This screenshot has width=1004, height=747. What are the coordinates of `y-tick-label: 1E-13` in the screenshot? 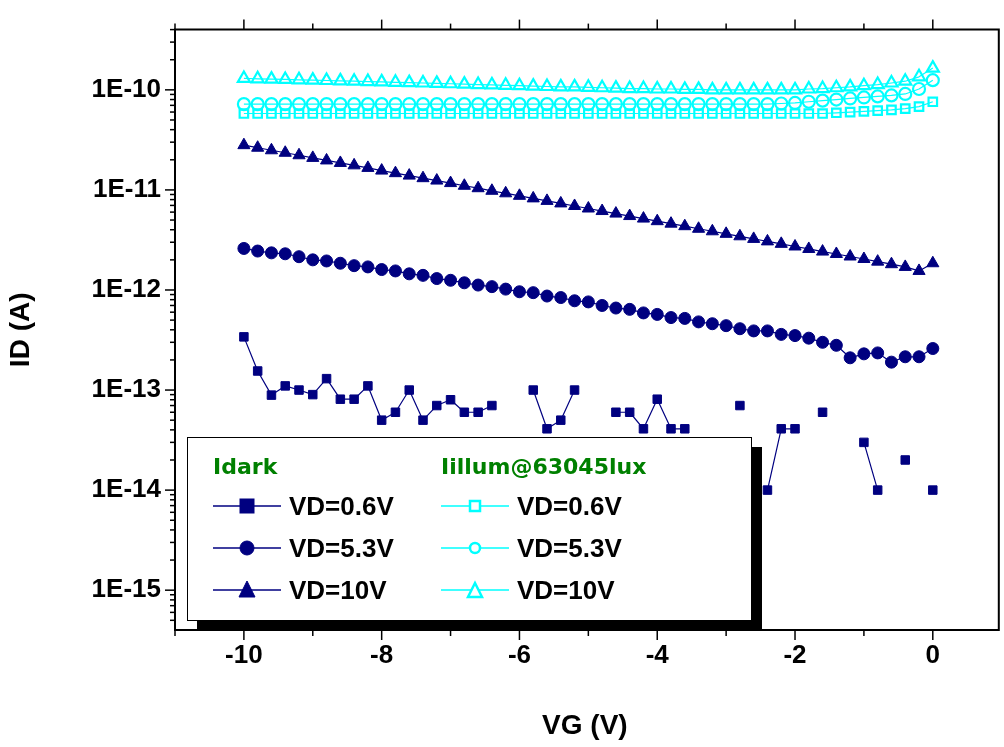 It's located at (126, 388).